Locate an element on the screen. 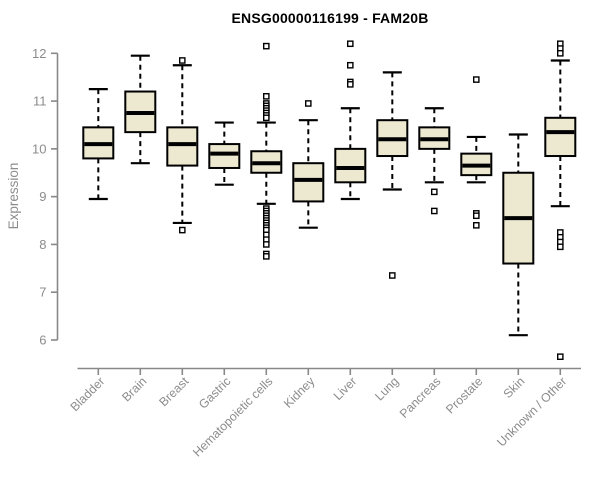 This screenshot has width=600, height=500. x-tick-label: Breast is located at coordinates (173, 391).